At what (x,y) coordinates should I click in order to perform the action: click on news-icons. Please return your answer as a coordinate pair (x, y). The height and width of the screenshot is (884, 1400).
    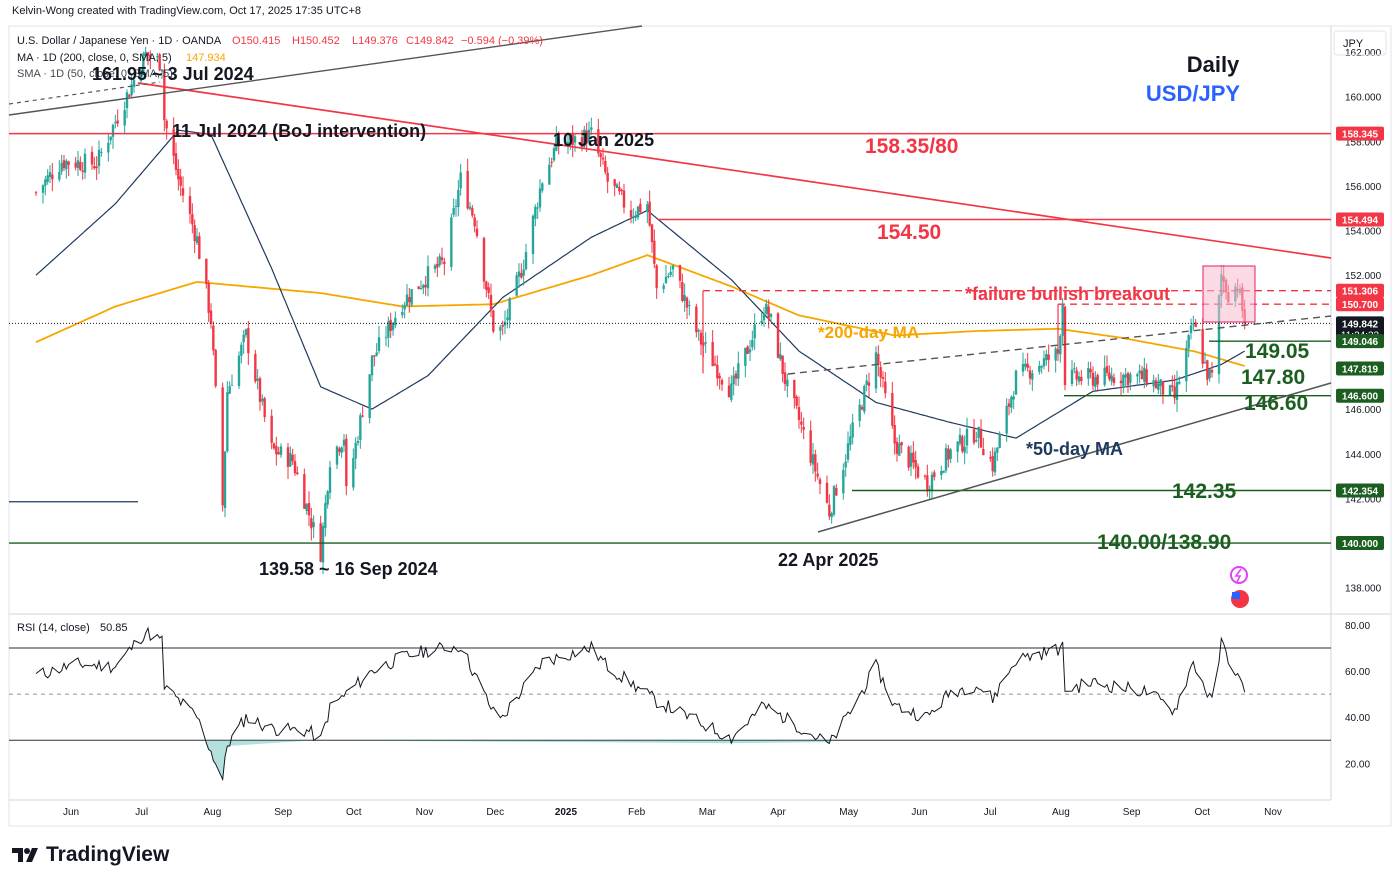
    Looking at the image, I should click on (1239, 587).